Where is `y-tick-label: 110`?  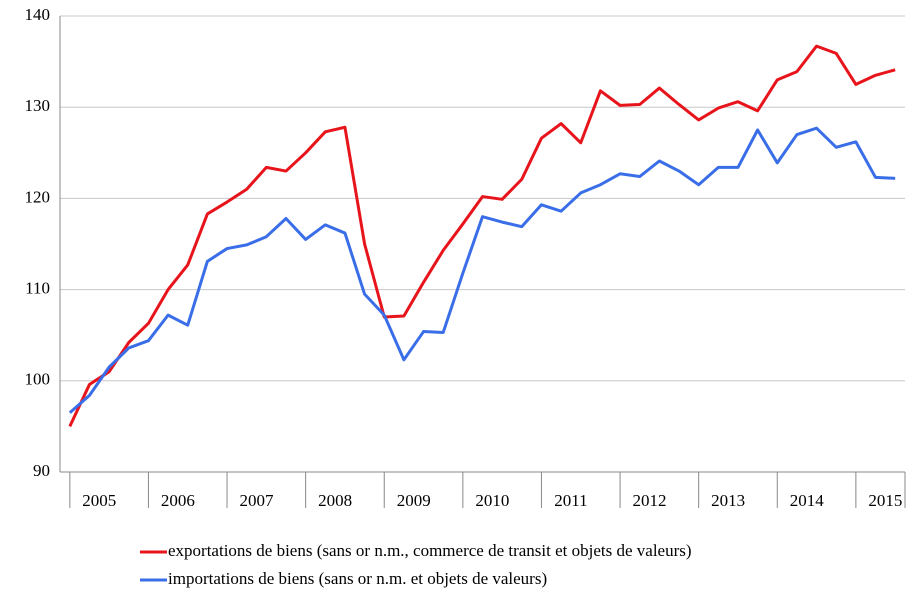
y-tick-label: 110 is located at coordinates (37, 288).